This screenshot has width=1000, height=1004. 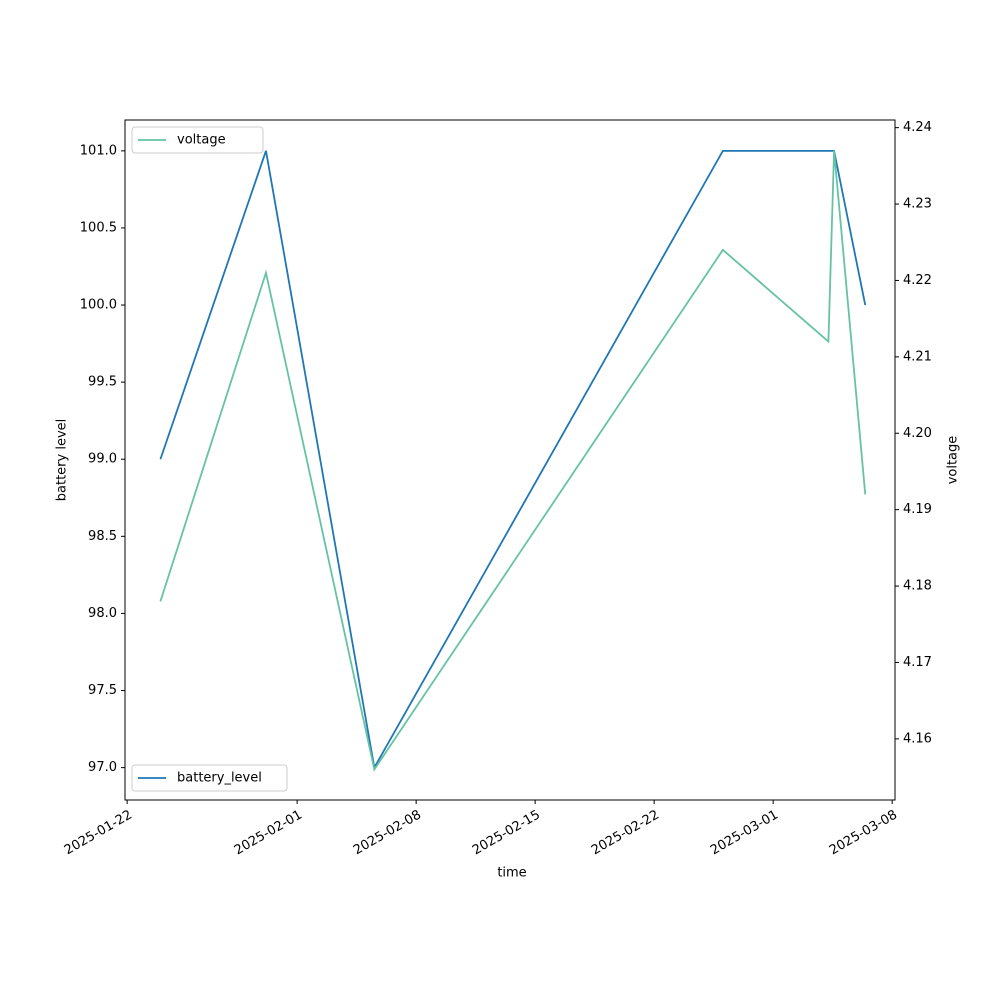 I want to click on y-tick-label: 97.0, so click(x=102, y=767).